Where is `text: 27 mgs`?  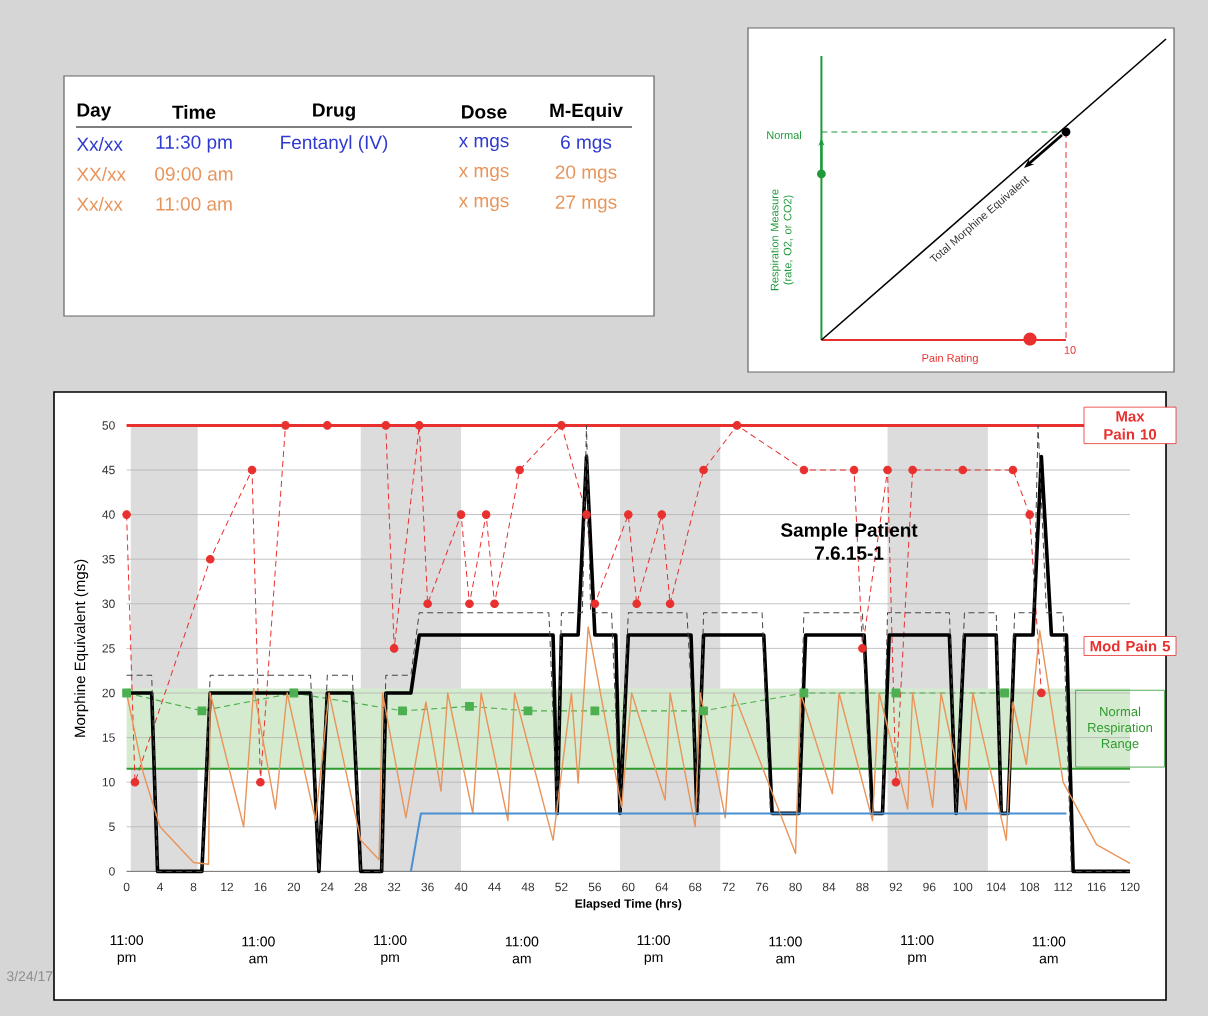 text: 27 mgs is located at coordinates (586, 204).